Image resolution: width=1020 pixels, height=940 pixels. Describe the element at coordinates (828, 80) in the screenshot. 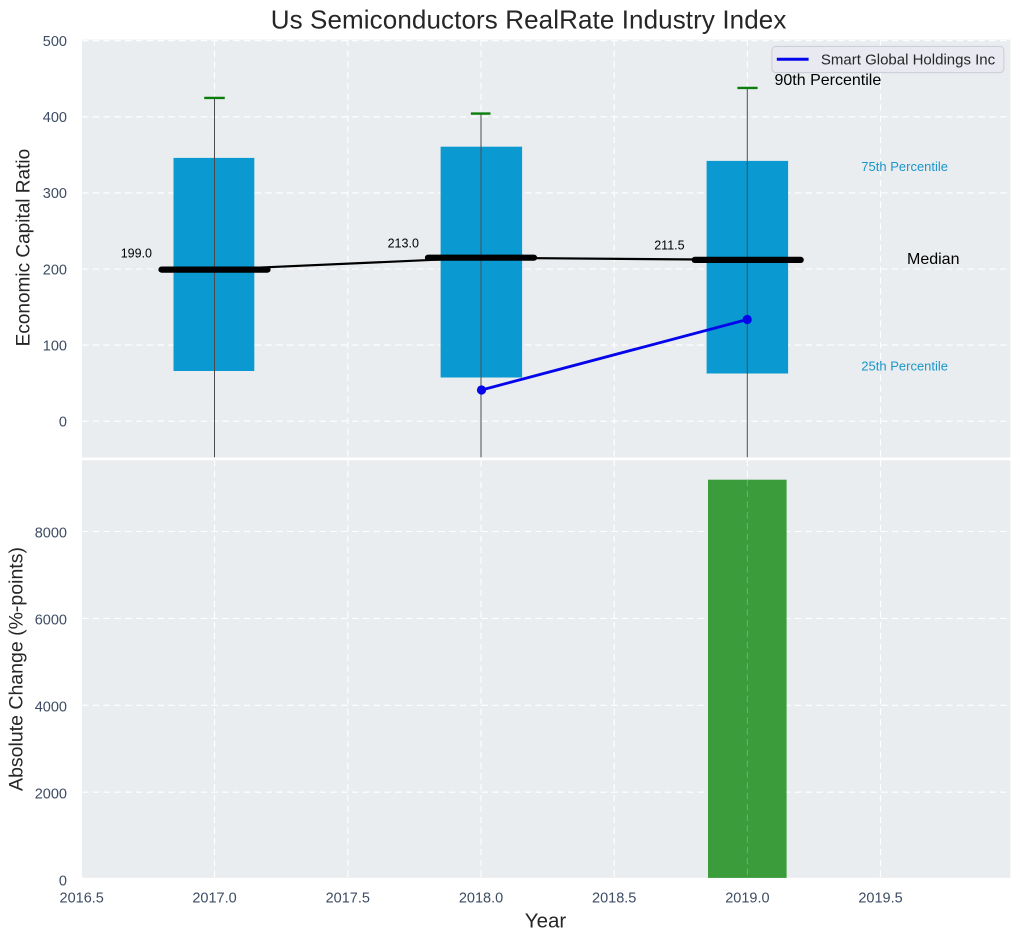

I see `svg-text: 90th Percentile` at that location.